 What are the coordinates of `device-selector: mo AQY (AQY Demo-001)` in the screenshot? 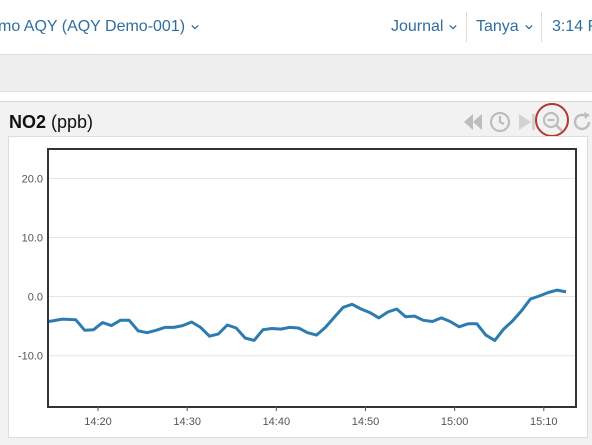 It's located at (99, 27).